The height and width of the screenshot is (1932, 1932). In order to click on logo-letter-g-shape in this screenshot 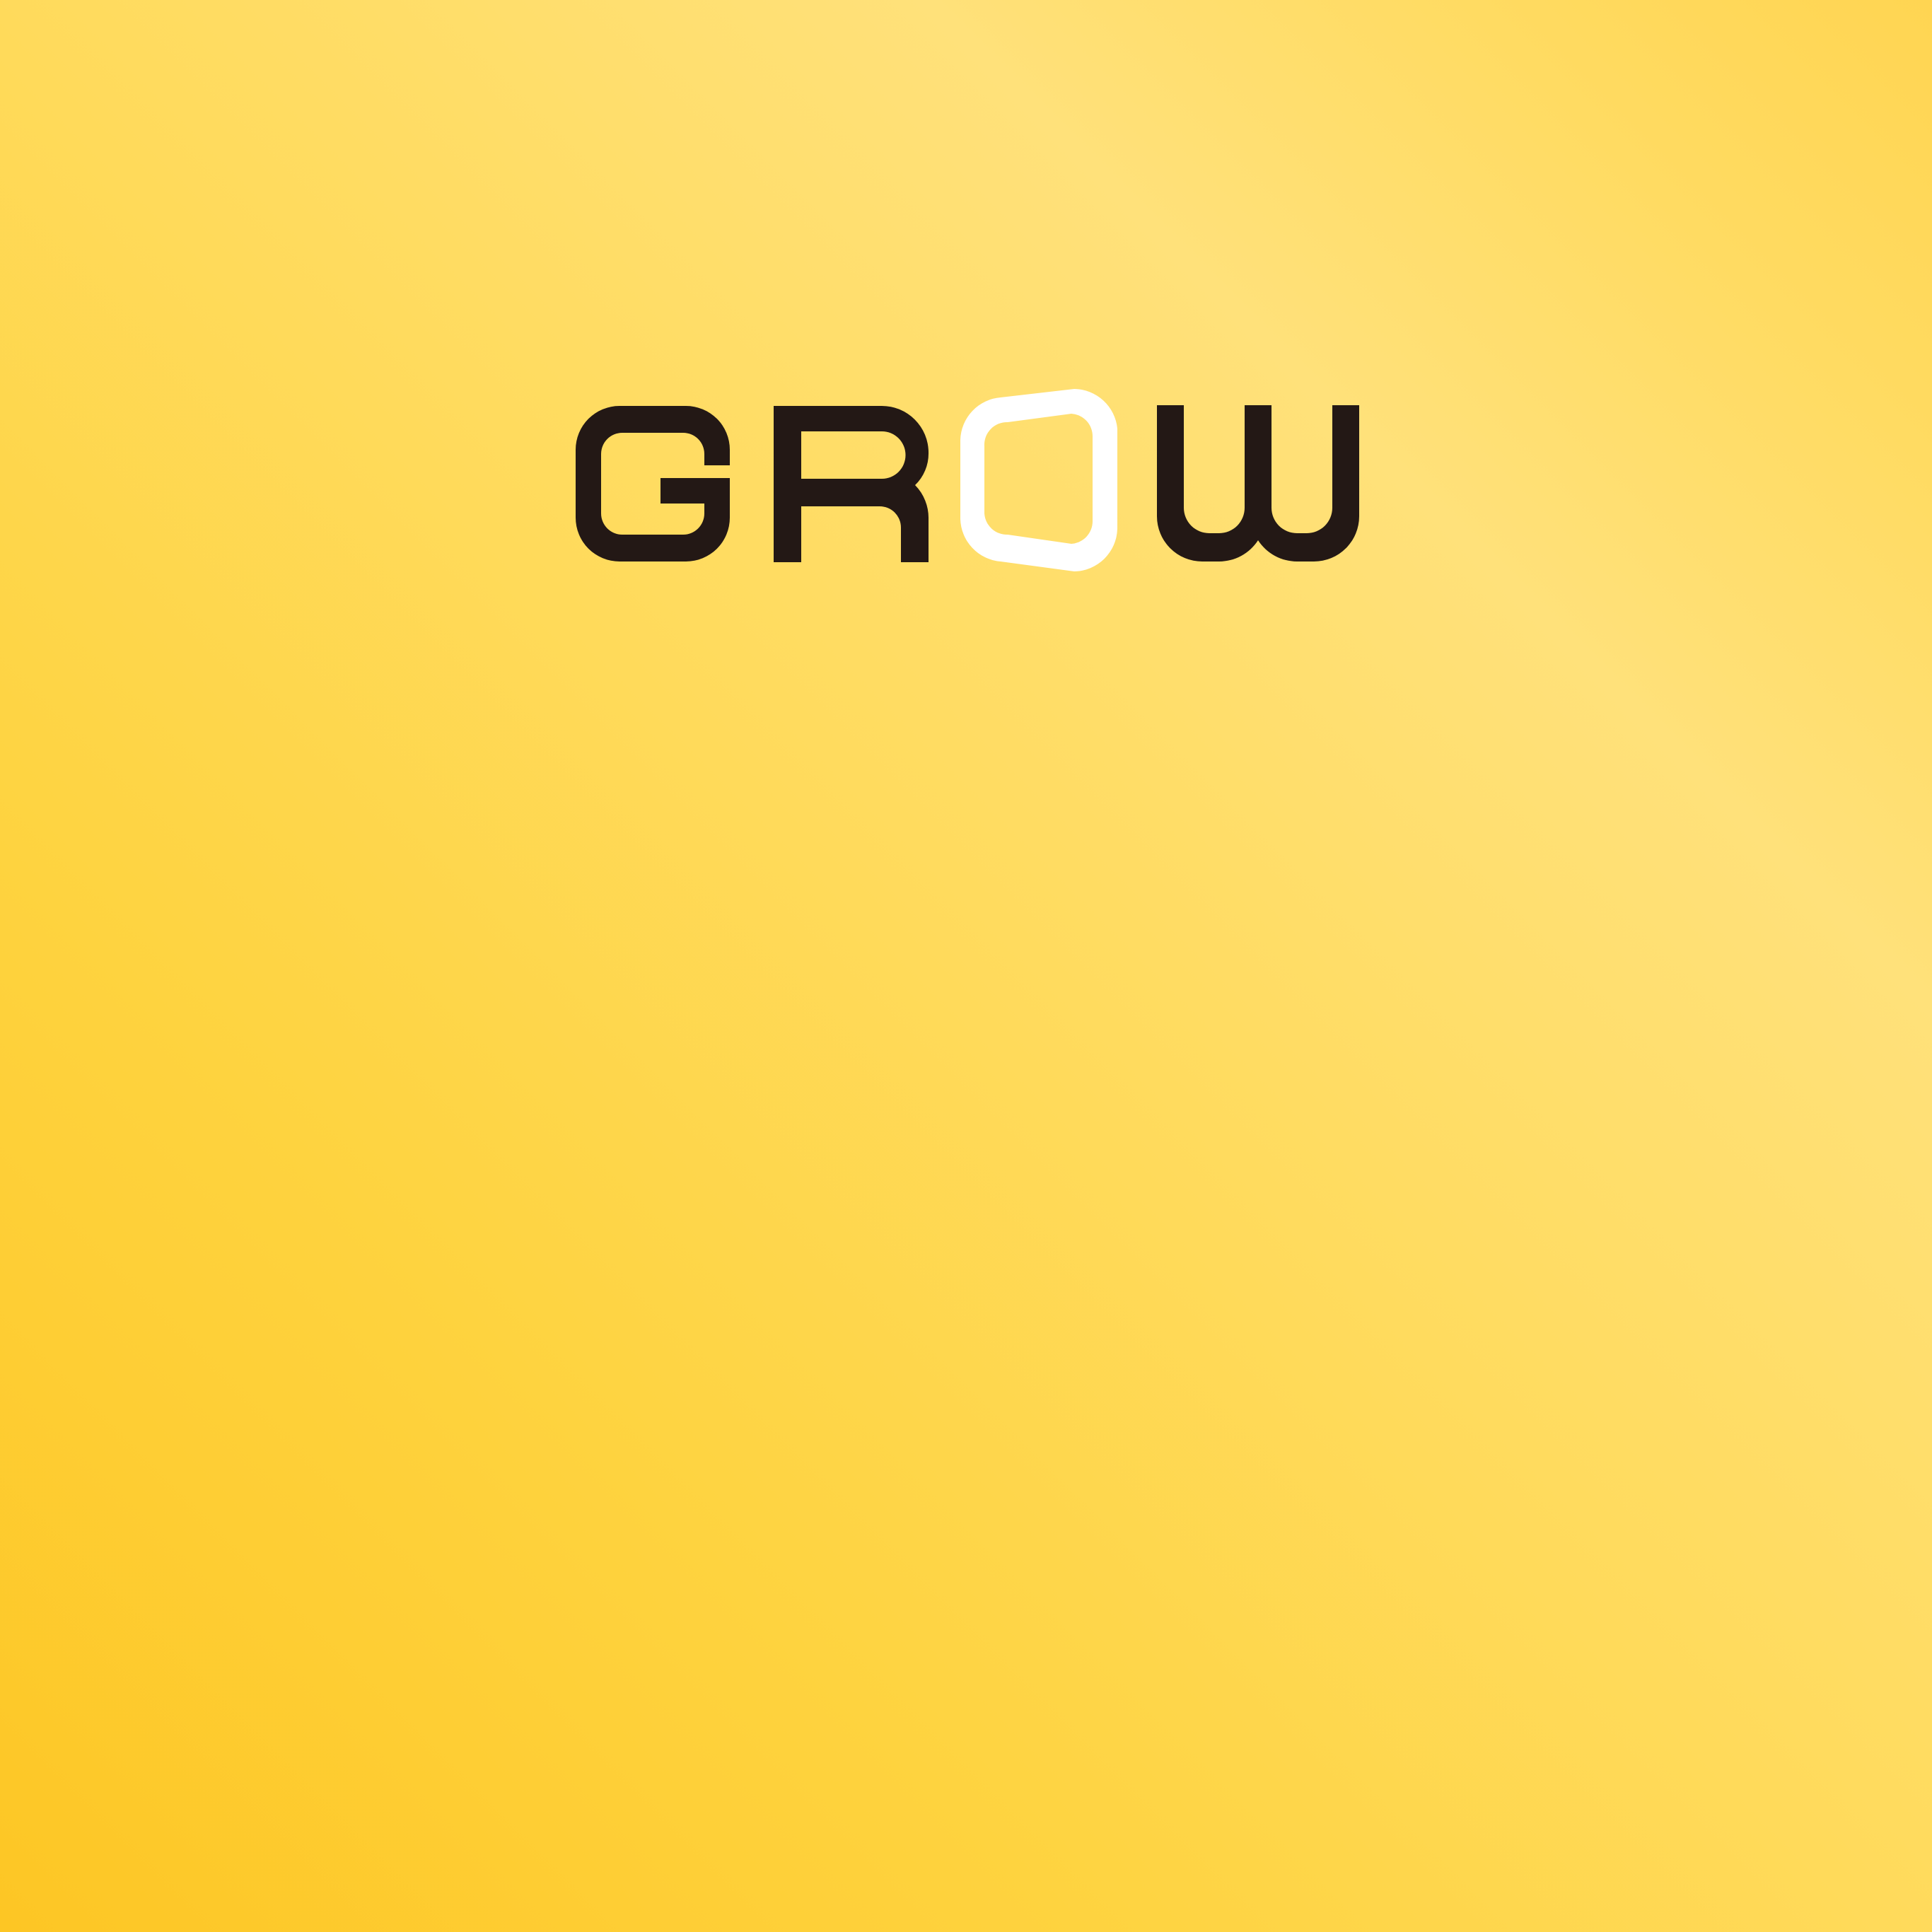, I will do `click(653, 483)`.